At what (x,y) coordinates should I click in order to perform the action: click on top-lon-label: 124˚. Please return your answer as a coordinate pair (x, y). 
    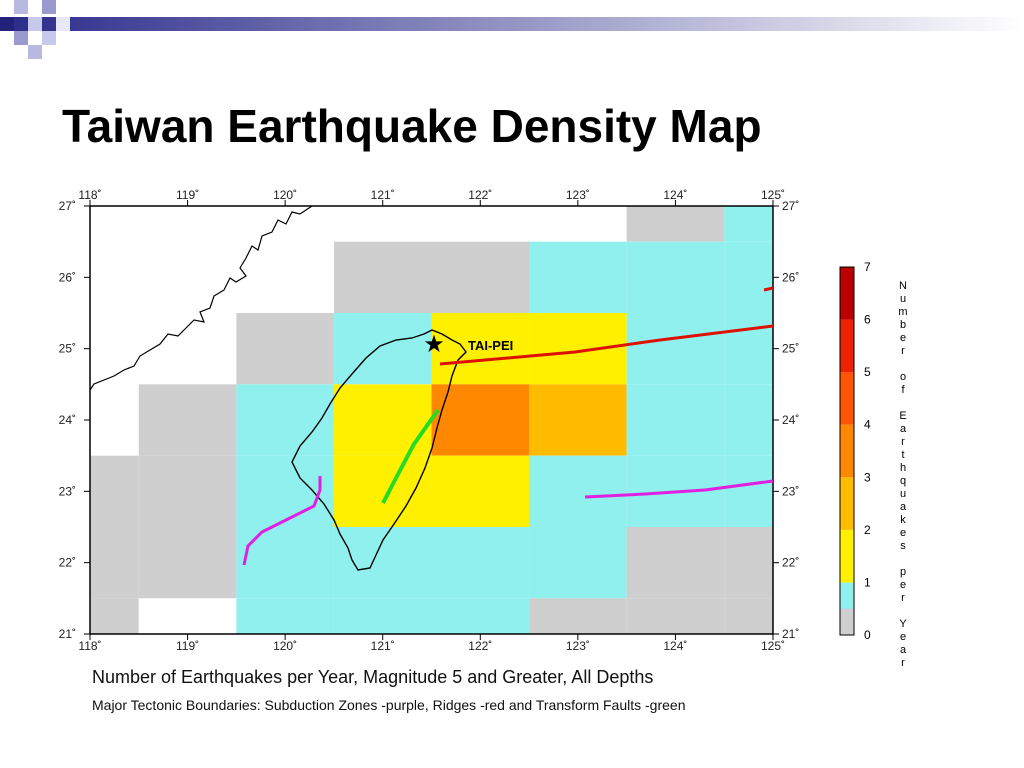
    Looking at the image, I should click on (675, 195).